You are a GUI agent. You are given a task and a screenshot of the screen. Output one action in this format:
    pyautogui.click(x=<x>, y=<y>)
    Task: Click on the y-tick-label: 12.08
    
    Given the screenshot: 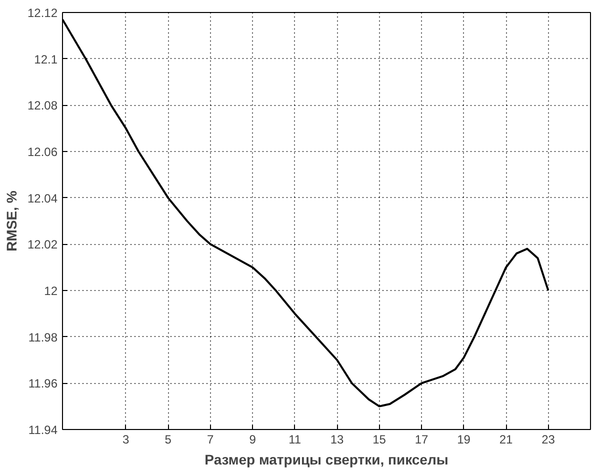 What is the action you would take?
    pyautogui.click(x=42, y=105)
    